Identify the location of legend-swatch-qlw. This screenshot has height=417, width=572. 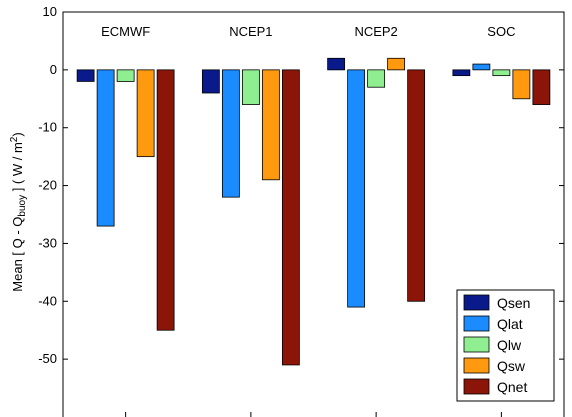
(476, 344).